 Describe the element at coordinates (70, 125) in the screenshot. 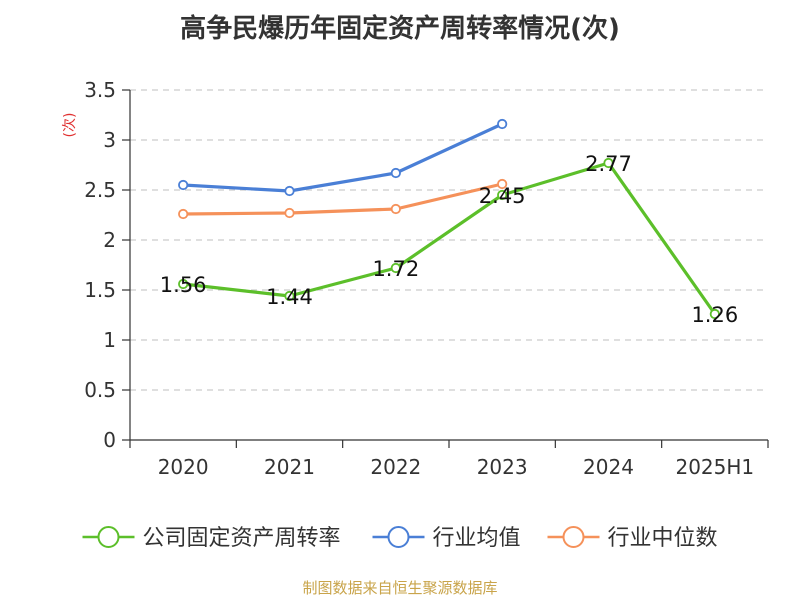

I see `y-axis-label: (次)` at that location.